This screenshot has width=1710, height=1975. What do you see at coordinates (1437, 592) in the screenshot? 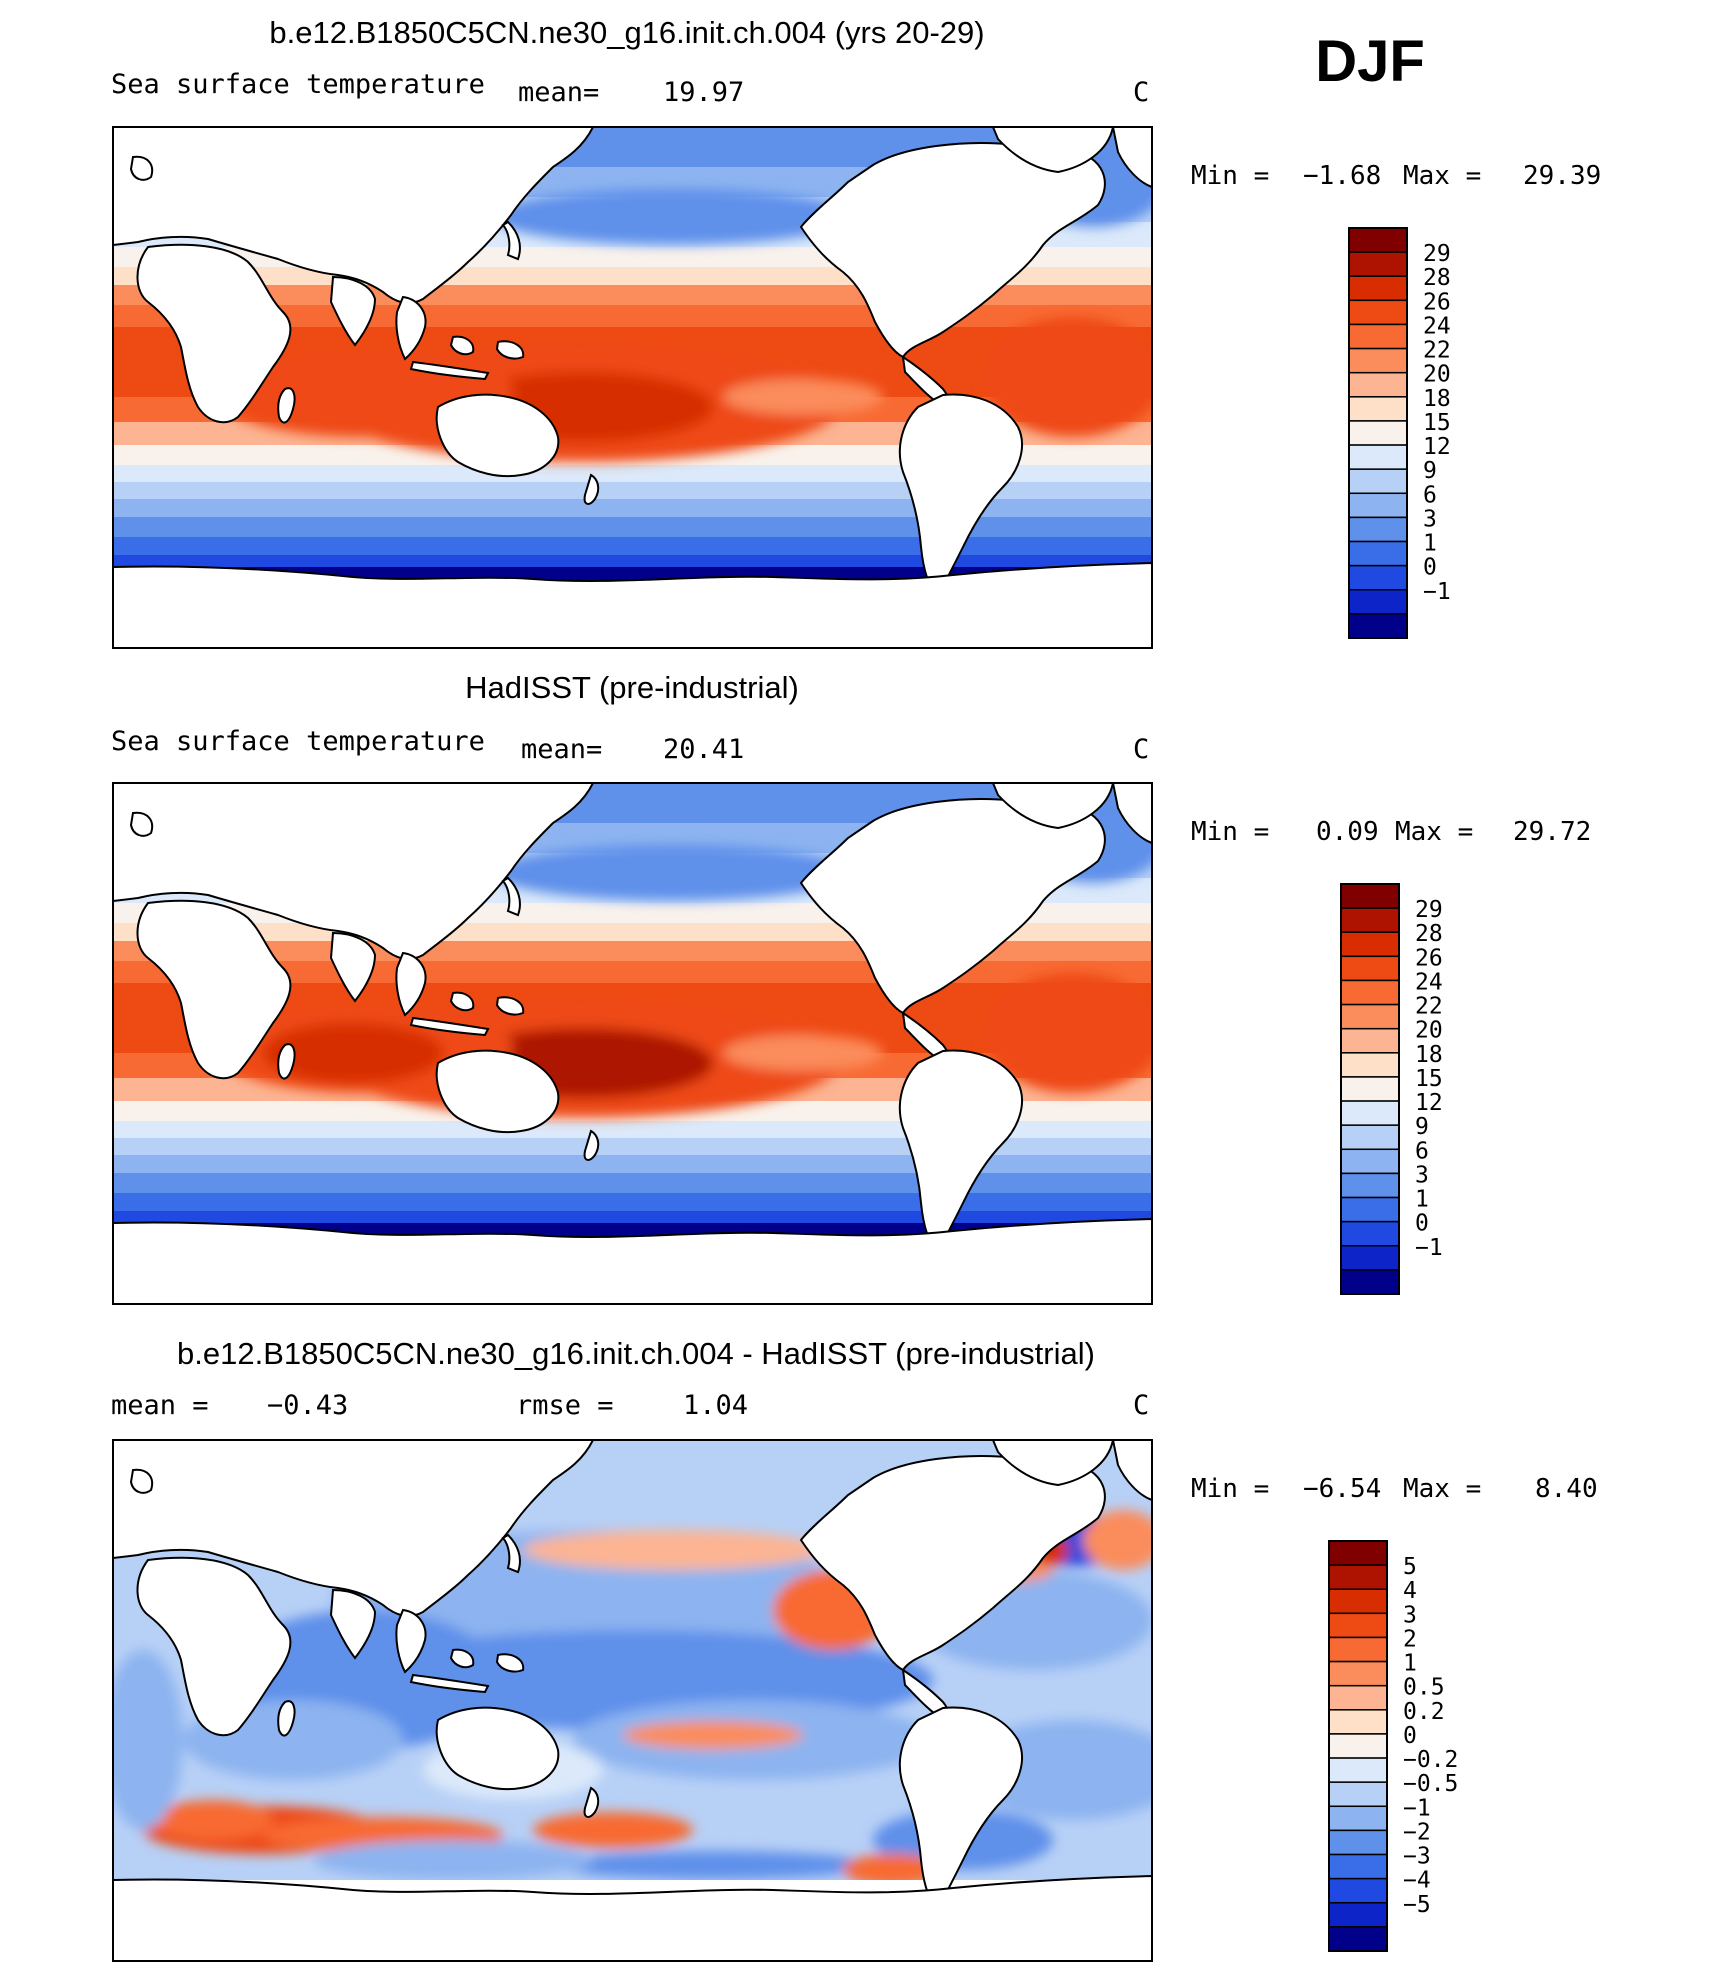
I see `panel1-colorbar-label: −1` at bounding box center [1437, 592].